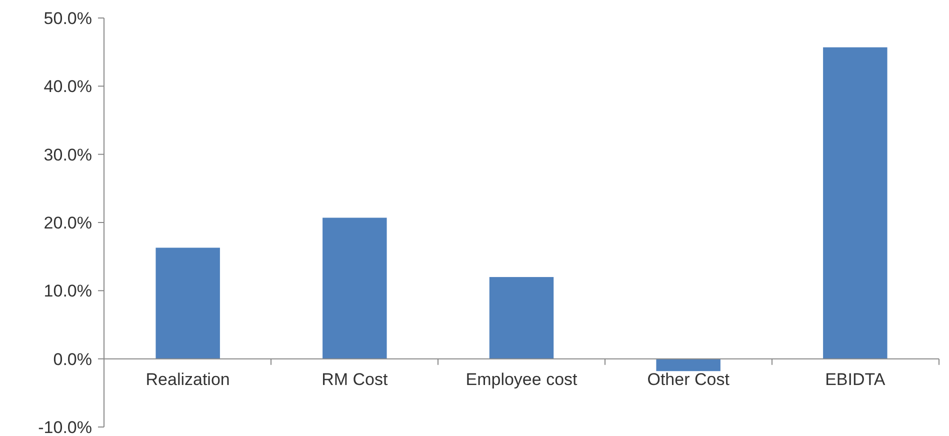 This screenshot has width=949, height=436. What do you see at coordinates (688, 379) in the screenshot?
I see `x-tick-label: Other Cost` at bounding box center [688, 379].